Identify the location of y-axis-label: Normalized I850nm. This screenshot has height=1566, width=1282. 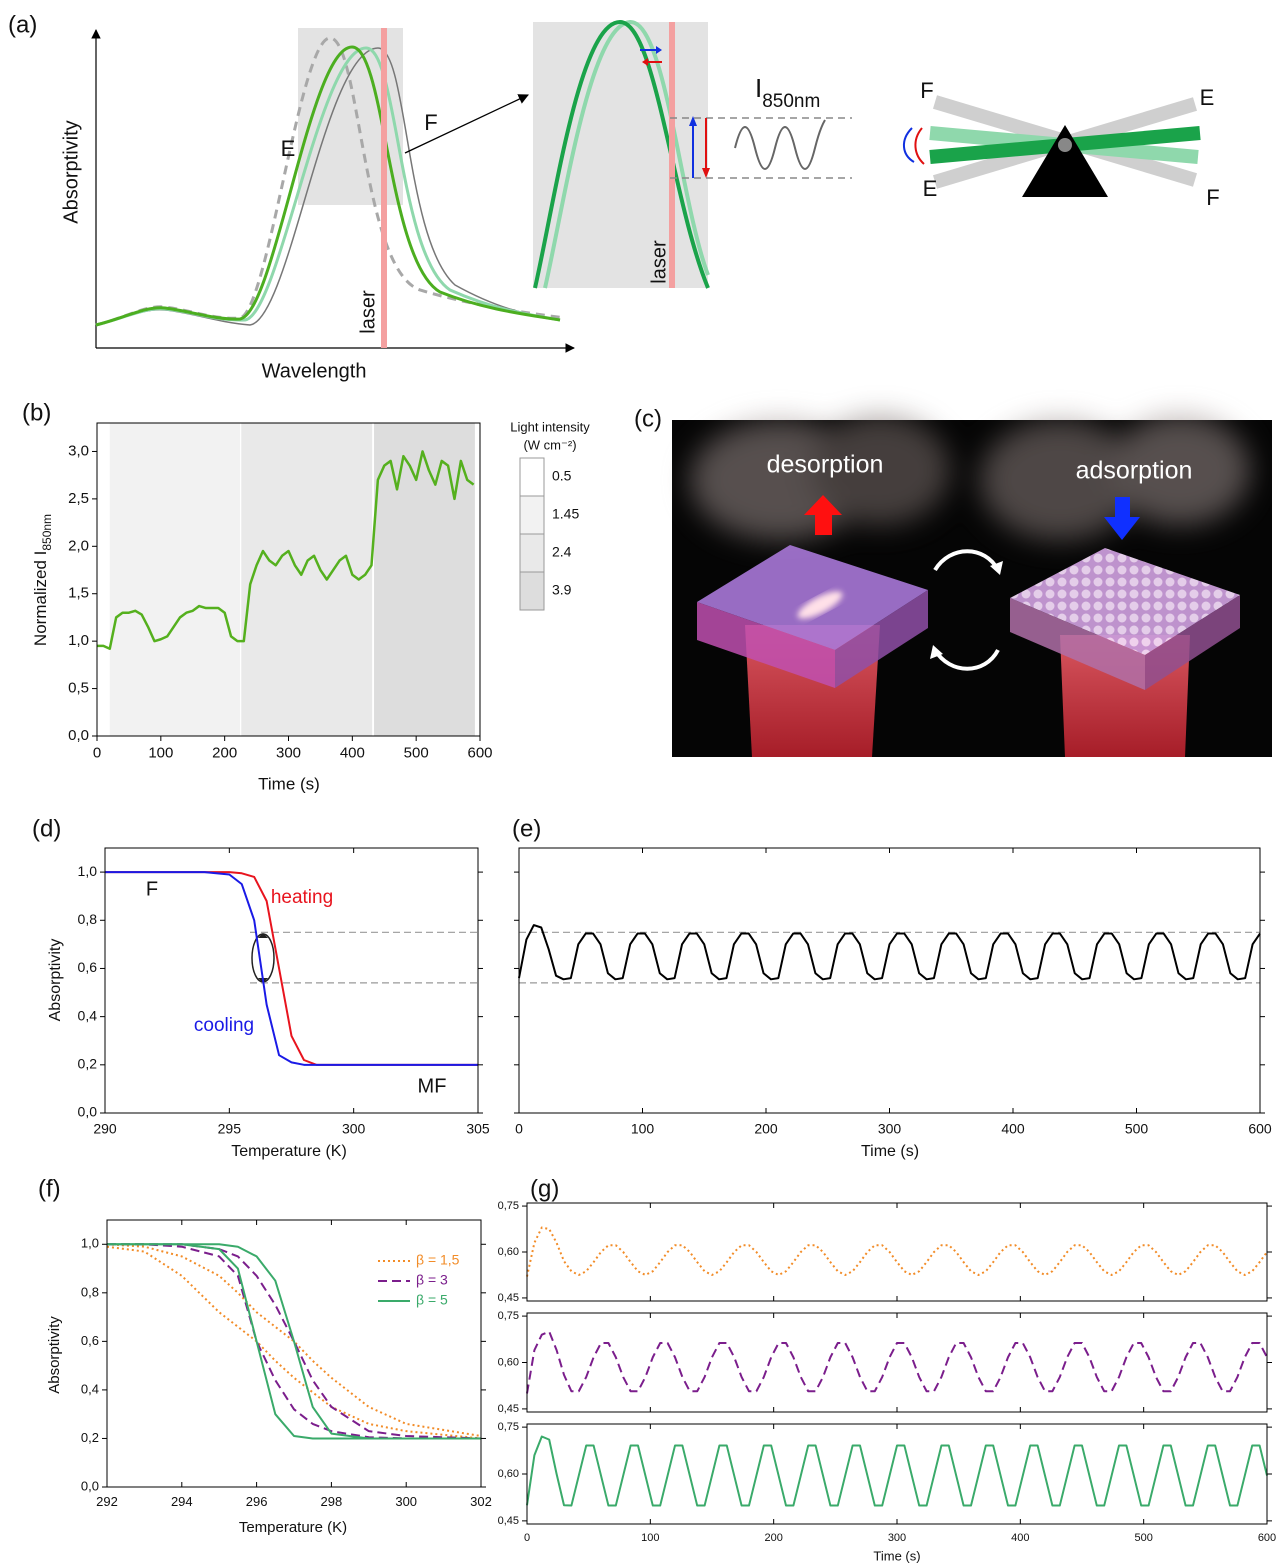
(42, 580).